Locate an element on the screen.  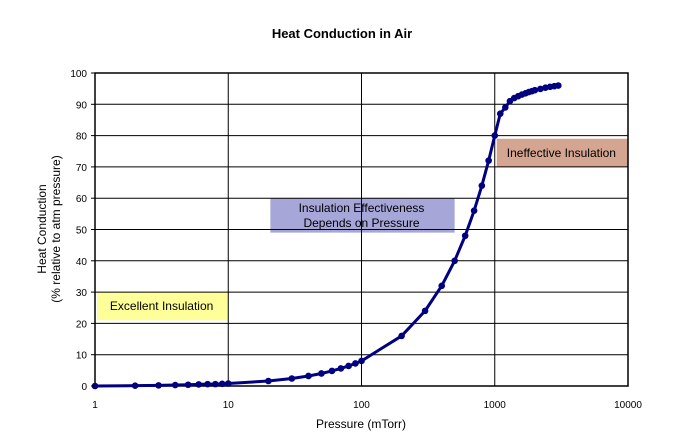
annotation-text: Excellent Insulation is located at coordinates (161, 306).